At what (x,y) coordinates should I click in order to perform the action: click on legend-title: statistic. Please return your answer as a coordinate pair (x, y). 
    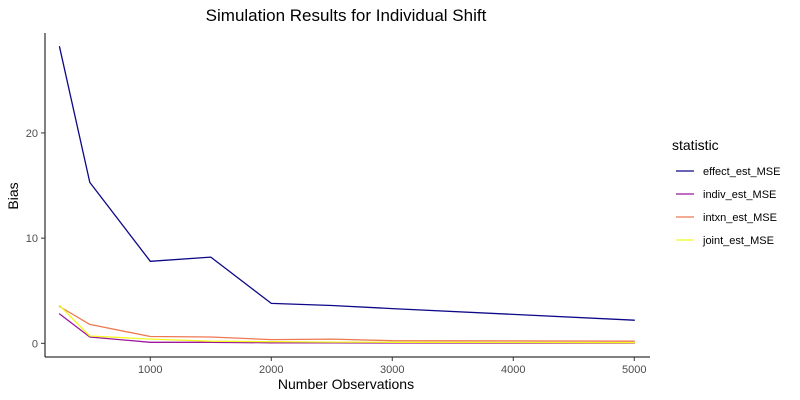
    Looking at the image, I should click on (695, 145).